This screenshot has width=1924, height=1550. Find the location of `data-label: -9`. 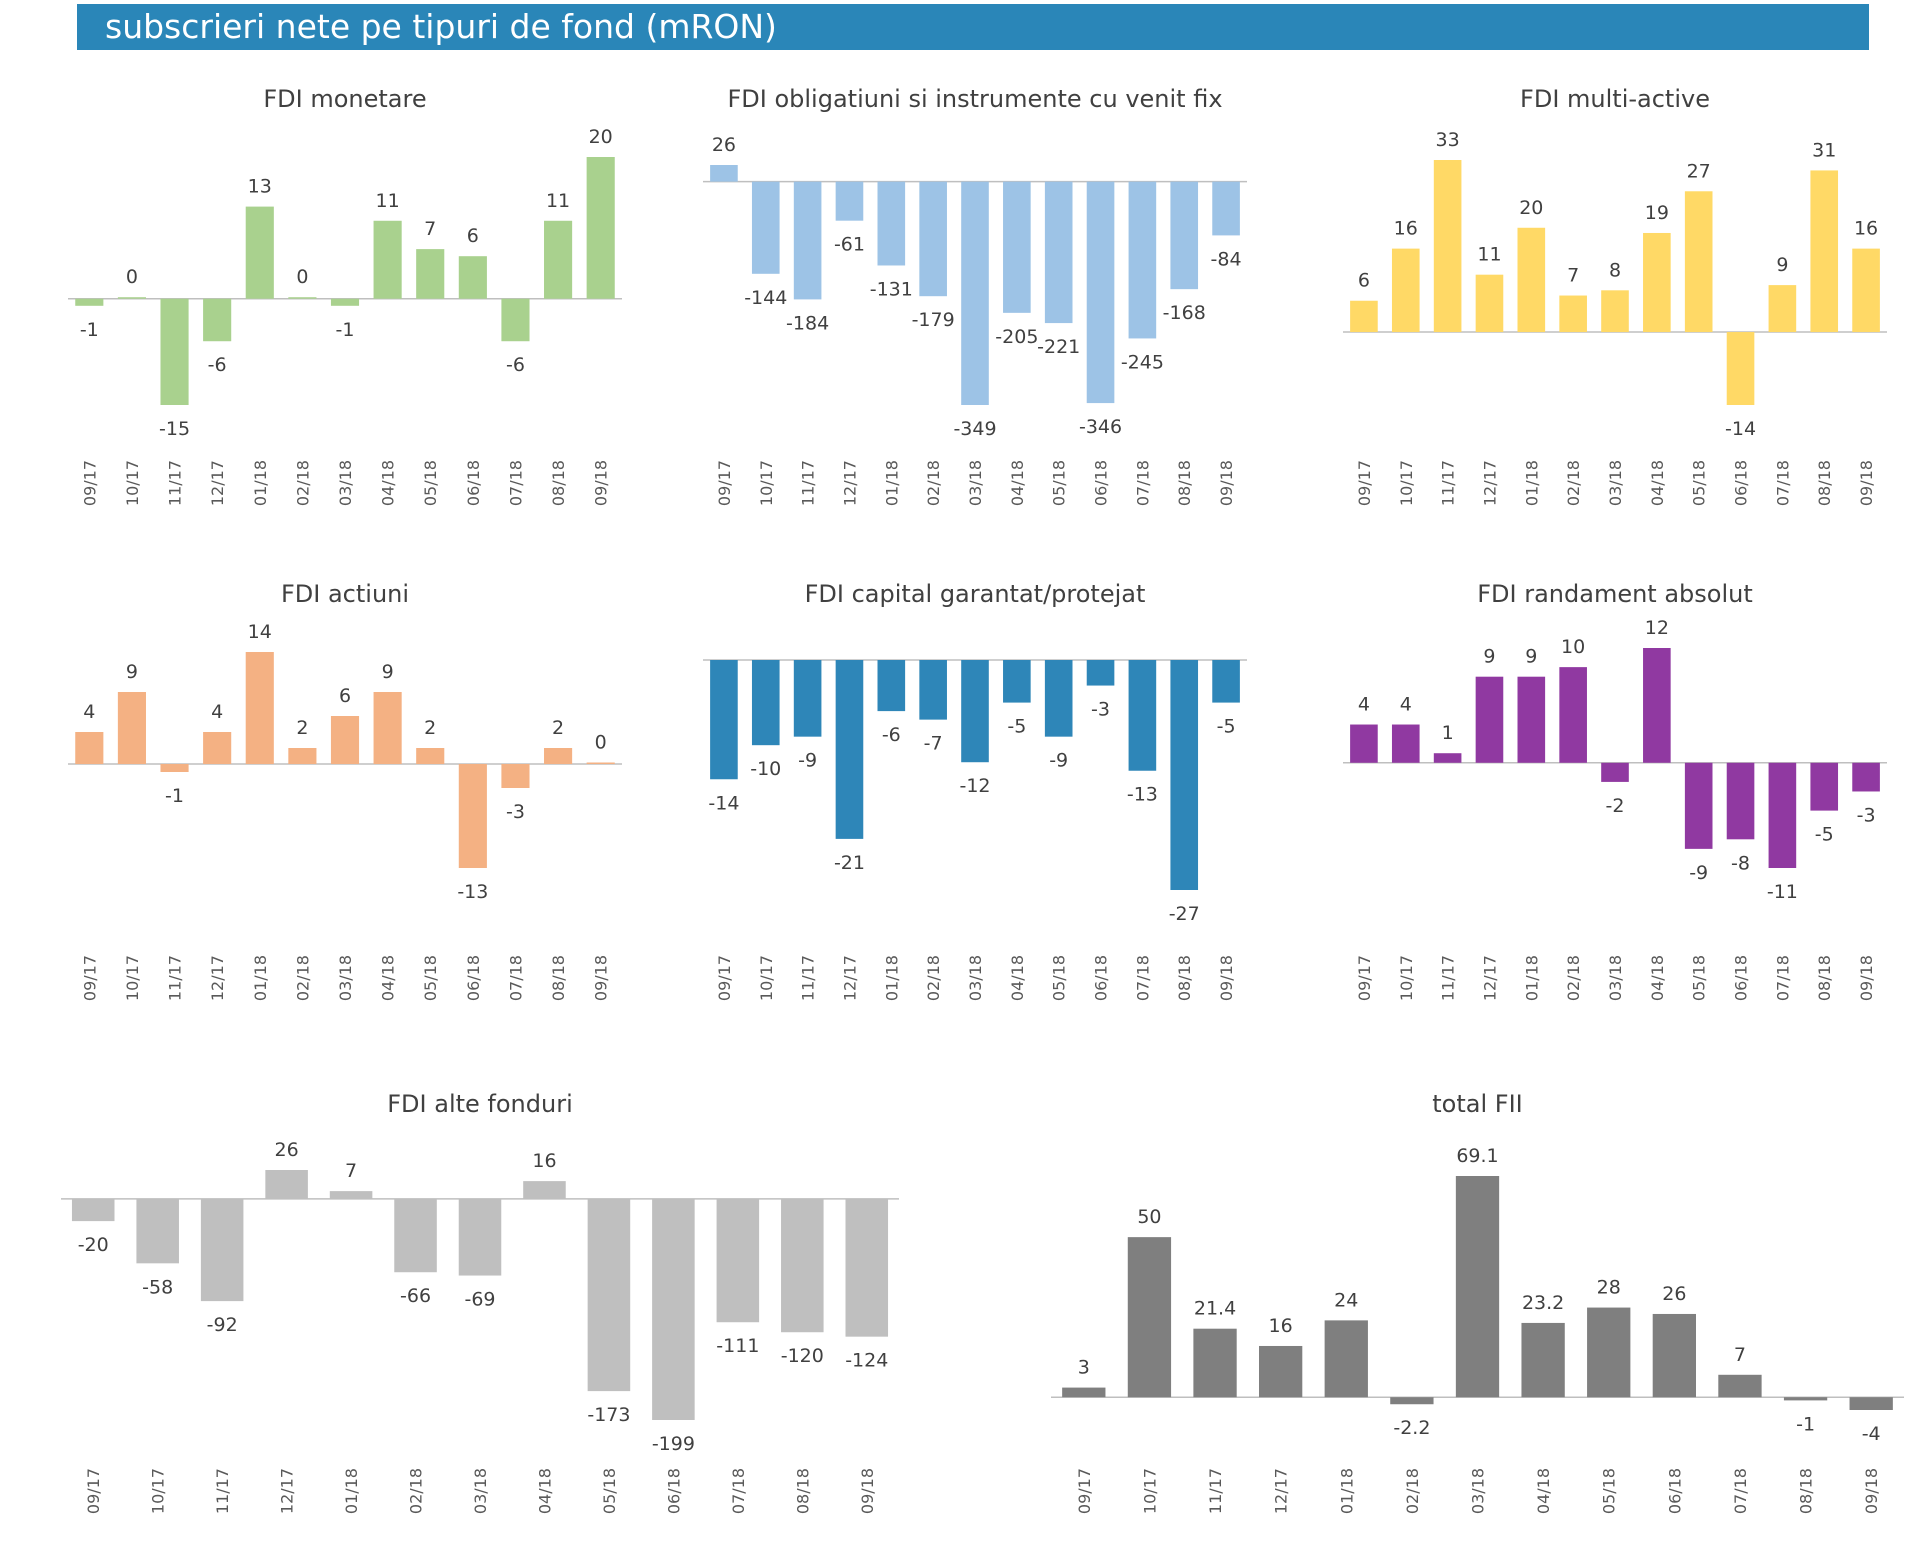

data-label: -9 is located at coordinates (807, 761).